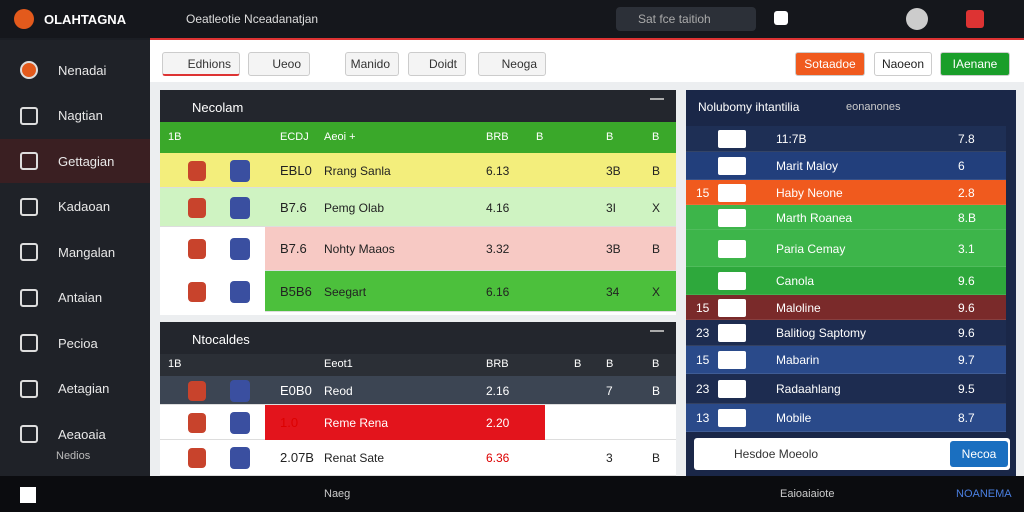  What do you see at coordinates (418, 338) in the screenshot?
I see `panel-header: Ntocaldes` at bounding box center [418, 338].